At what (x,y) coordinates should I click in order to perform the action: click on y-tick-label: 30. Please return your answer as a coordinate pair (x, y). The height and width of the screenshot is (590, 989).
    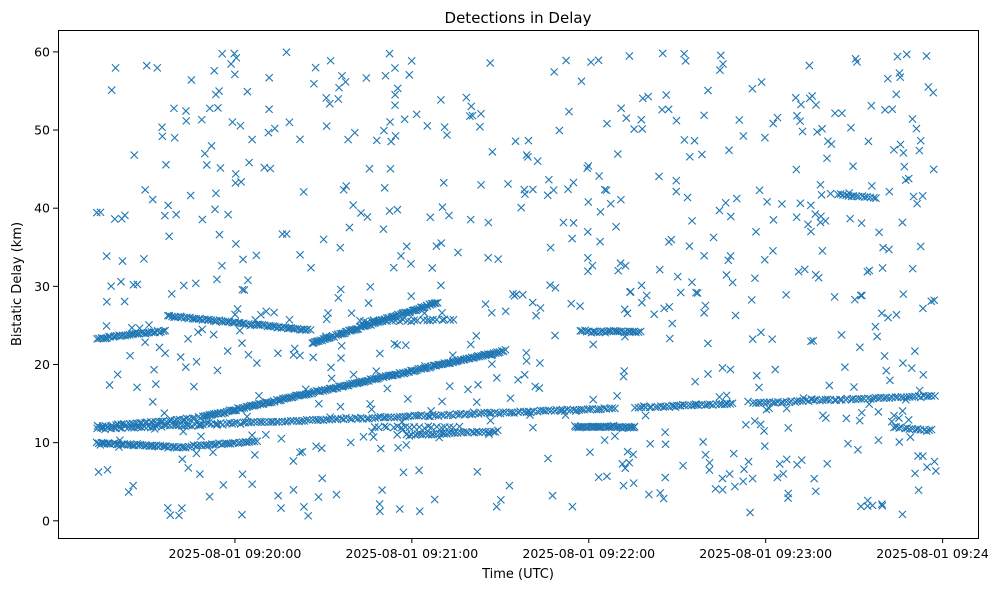
    Looking at the image, I should click on (42, 286).